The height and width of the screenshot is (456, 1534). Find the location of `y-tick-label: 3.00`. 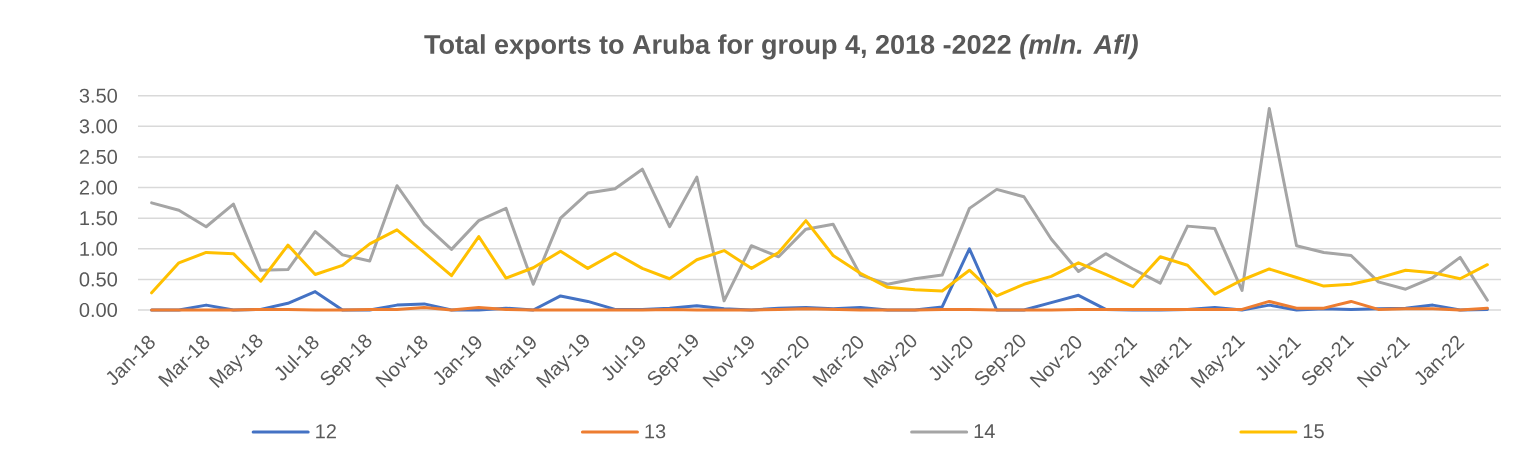

y-tick-label: 3.00 is located at coordinates (98, 126).